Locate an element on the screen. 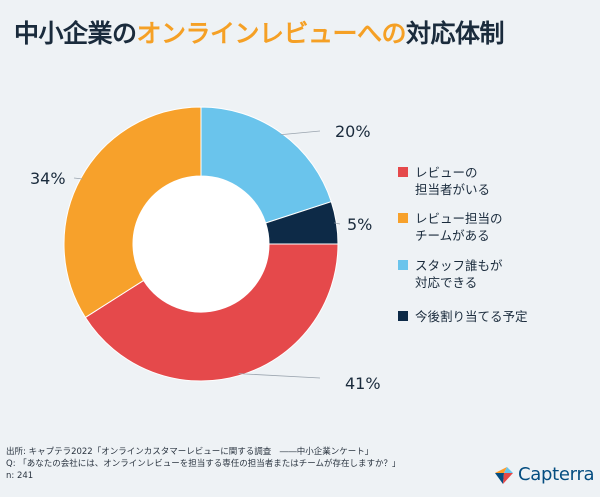  legend-label: スタッフ誰もが 対応できる is located at coordinates (459, 274).